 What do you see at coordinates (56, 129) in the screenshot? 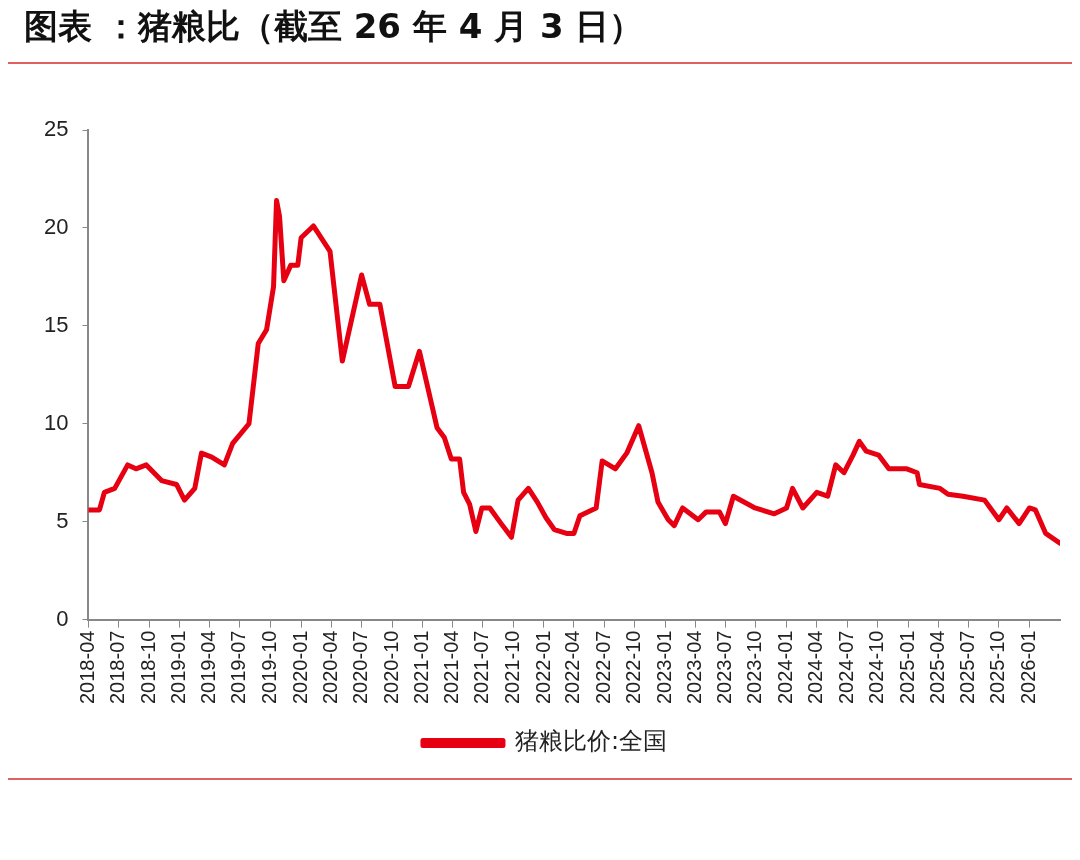
I see `y-tick-label: 25` at bounding box center [56, 129].